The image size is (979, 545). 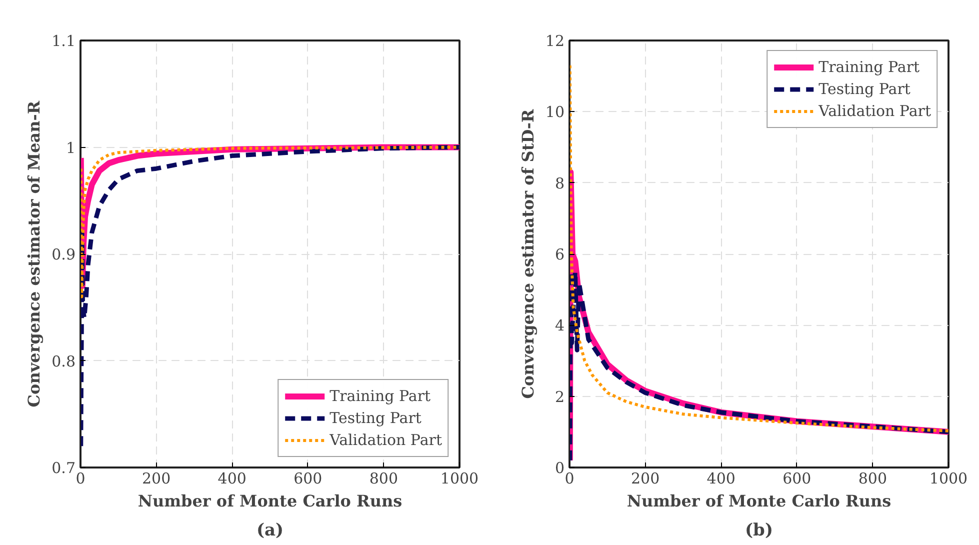 I want to click on y-tick-label: 1, so click(x=71, y=147).